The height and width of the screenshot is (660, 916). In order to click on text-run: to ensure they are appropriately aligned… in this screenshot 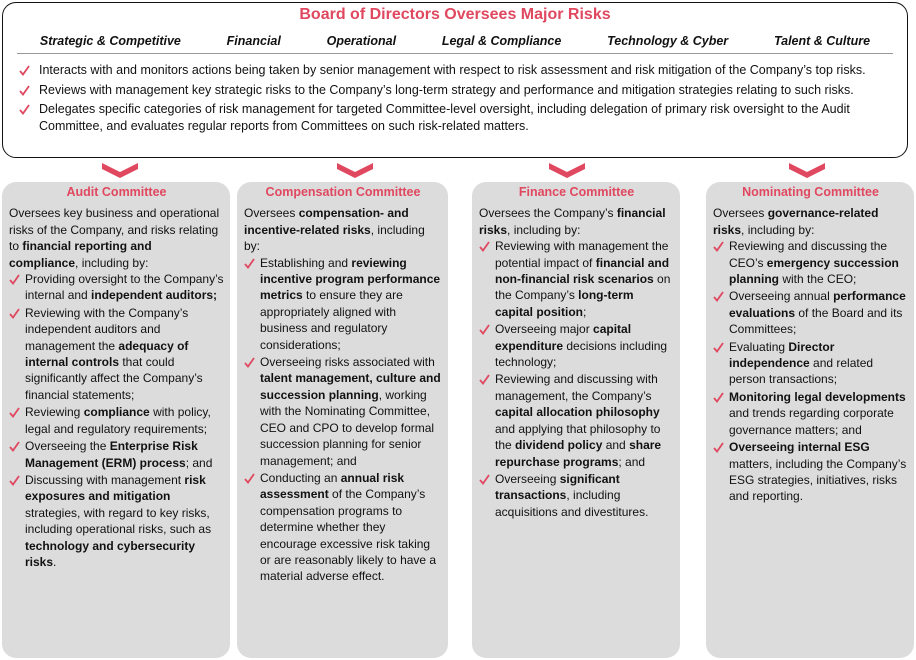, I will do `click(331, 320)`.